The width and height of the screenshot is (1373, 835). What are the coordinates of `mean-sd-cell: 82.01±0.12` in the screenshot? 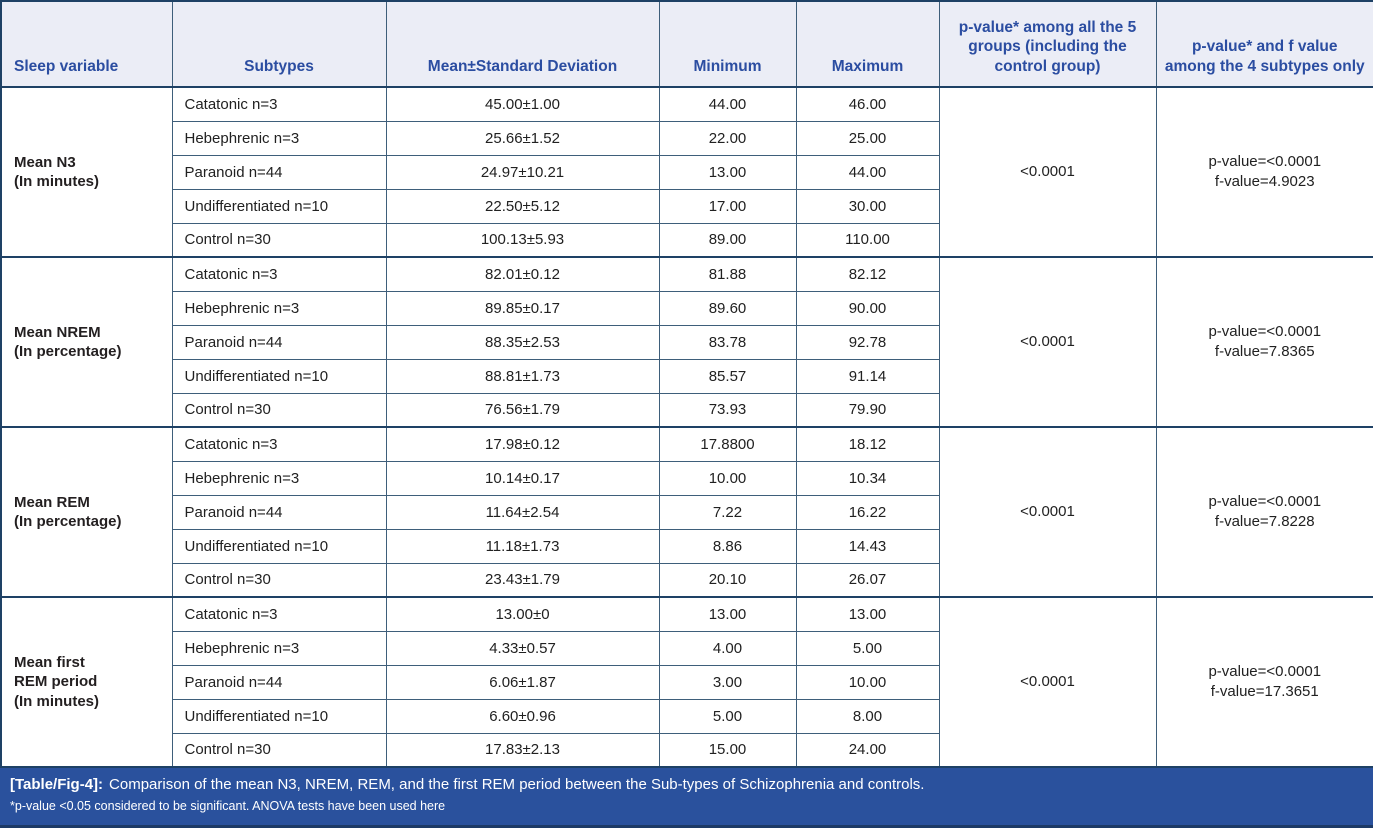 It's located at (522, 274).